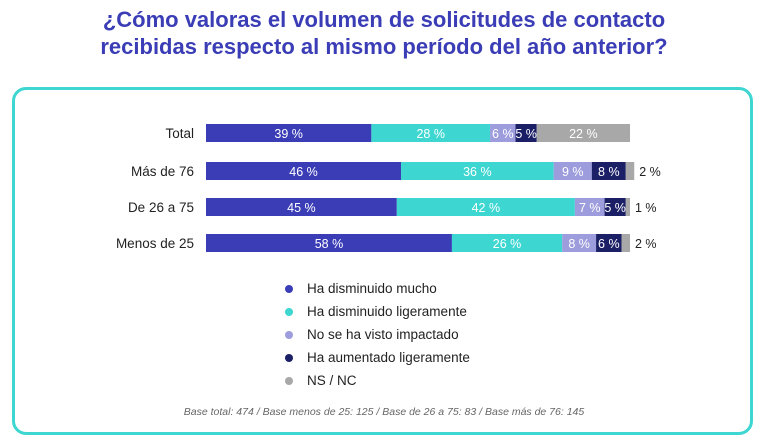  What do you see at coordinates (372, 288) in the screenshot?
I see `legend-label: Ha disminuido mucho` at bounding box center [372, 288].